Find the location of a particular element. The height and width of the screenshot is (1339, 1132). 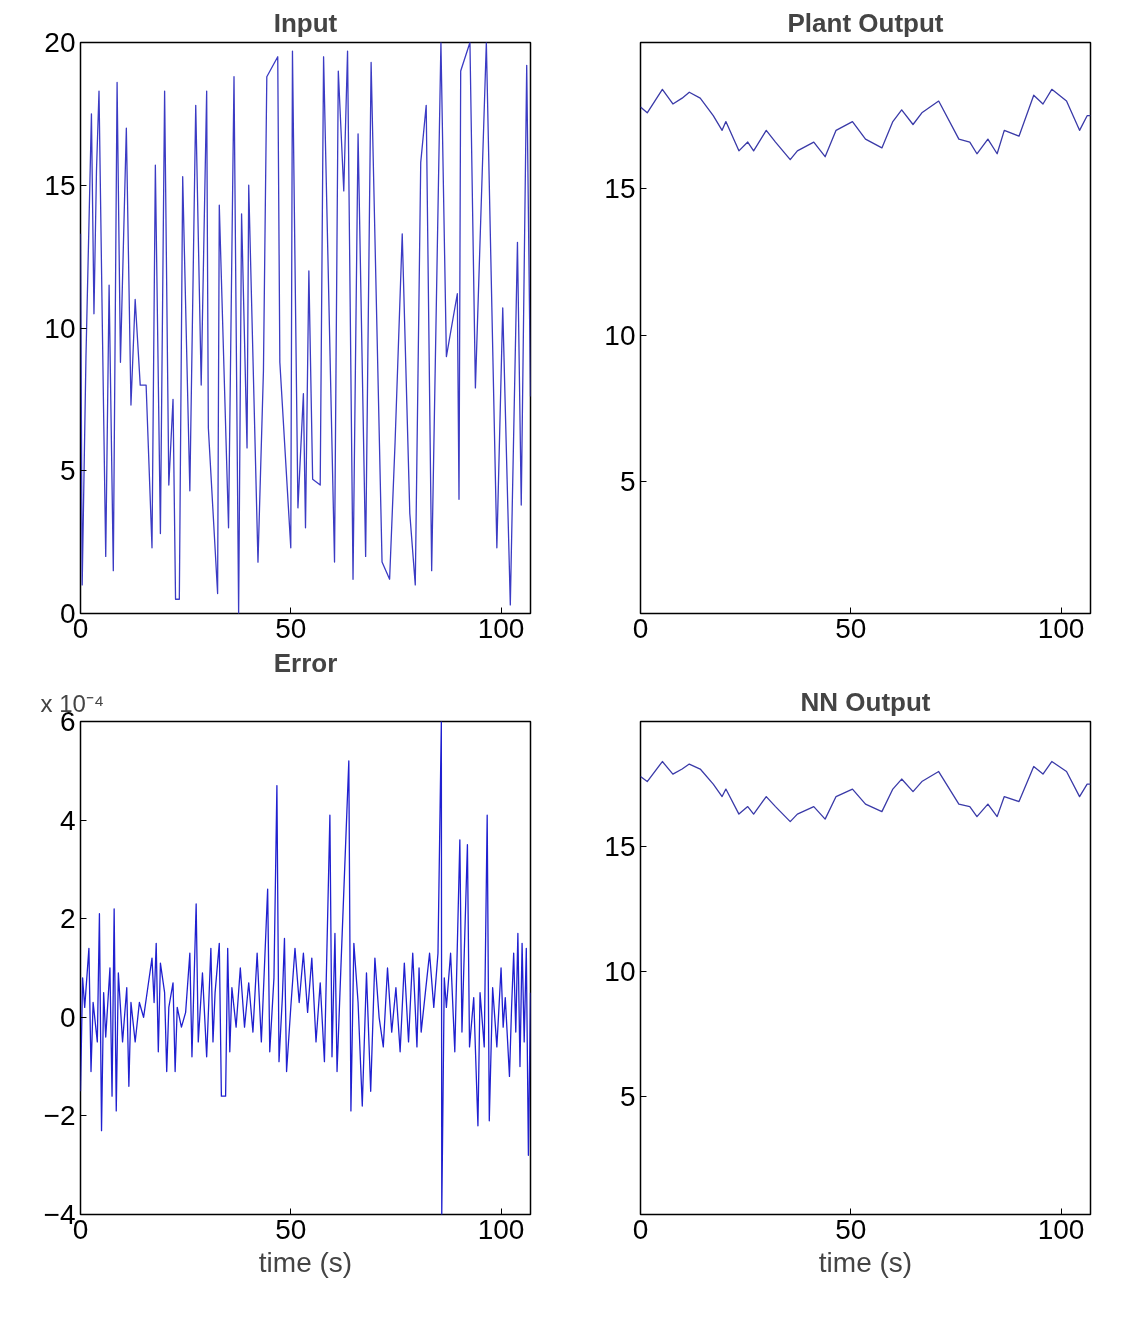

chart-title: NN Output is located at coordinates (865, 701).